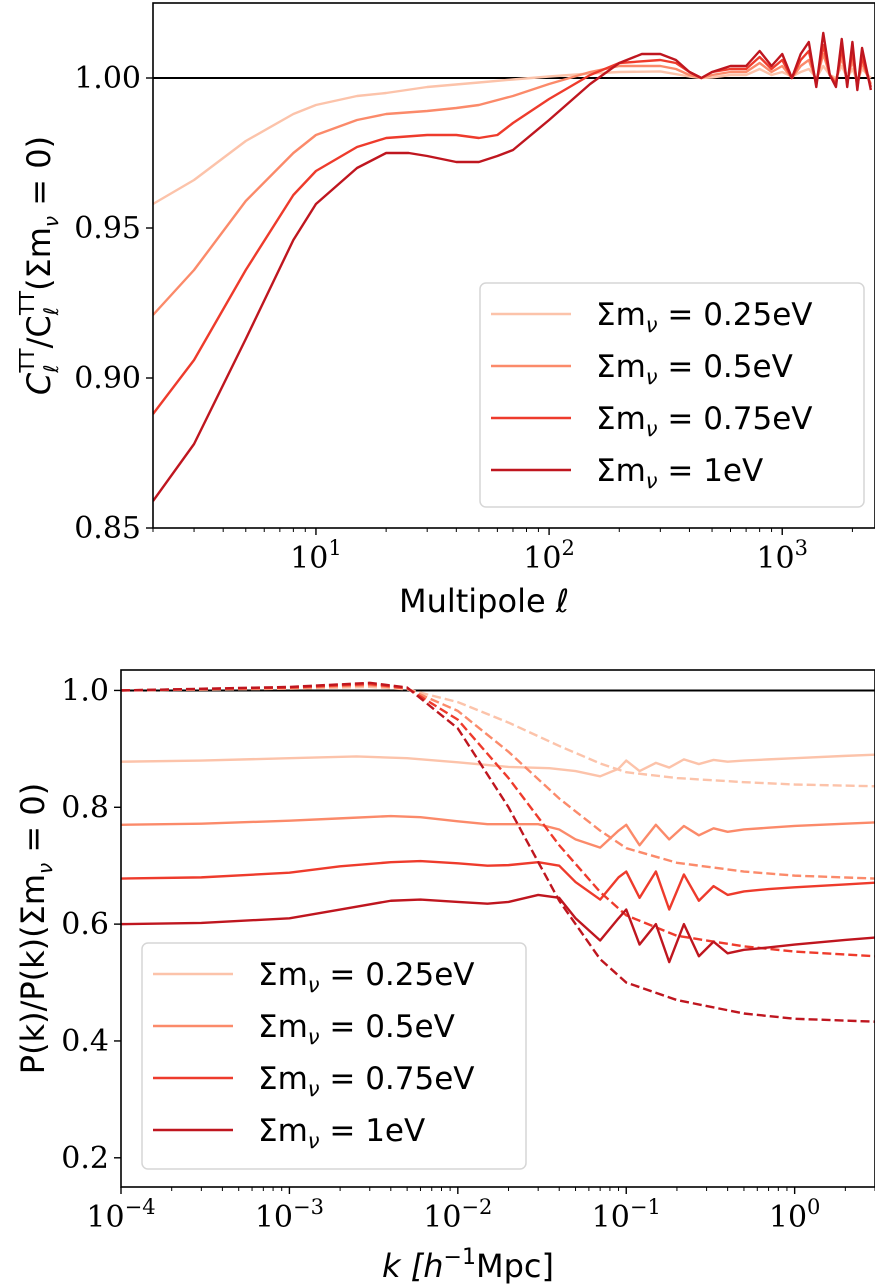 The width and height of the screenshot is (875, 1288). I want to click on x-tick-label: 10³, so click(782, 556).